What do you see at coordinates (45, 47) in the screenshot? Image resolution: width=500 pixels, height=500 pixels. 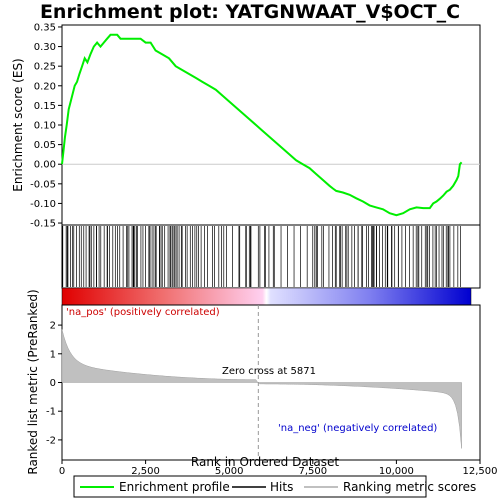 I see `es-y-tick-label: 0.30` at bounding box center [45, 47].